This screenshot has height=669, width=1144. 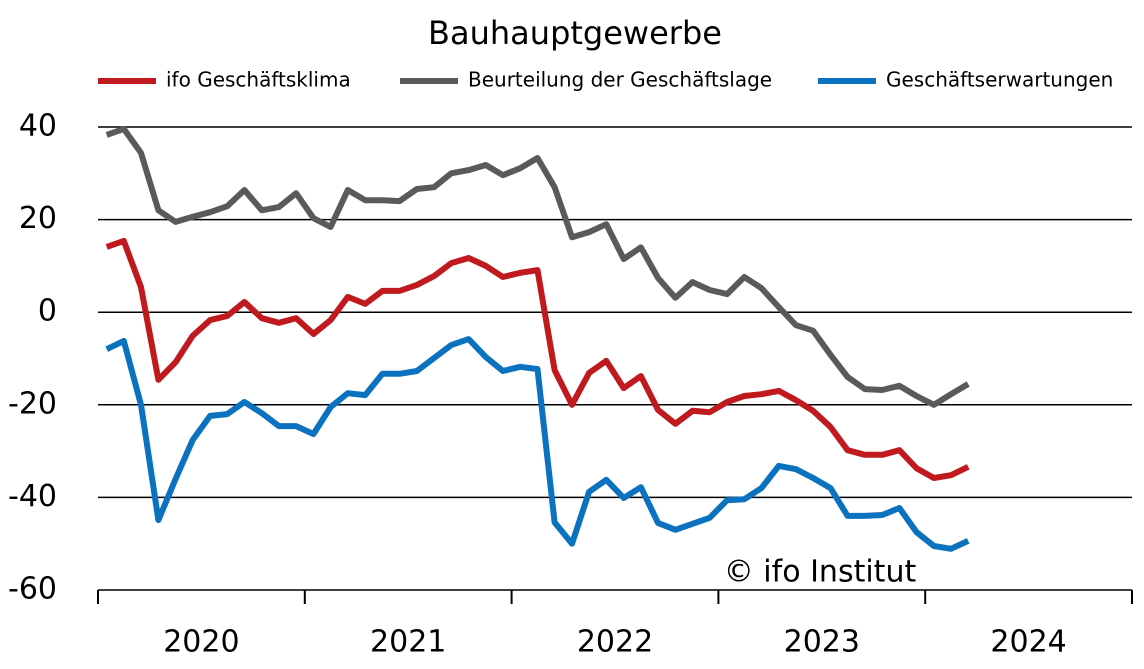 What do you see at coordinates (820, 572) in the screenshot?
I see `annotation: © ifo Institut` at bounding box center [820, 572].